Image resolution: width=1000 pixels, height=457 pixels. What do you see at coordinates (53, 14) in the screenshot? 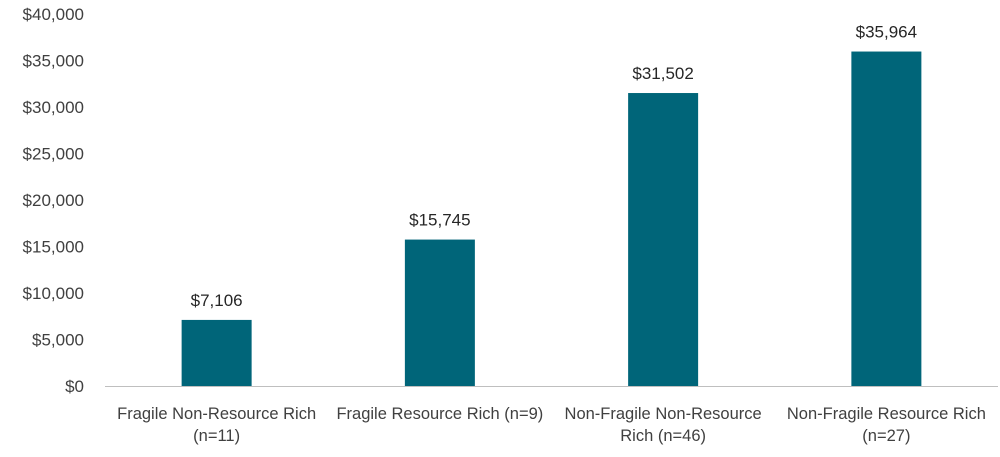
I see `y-tick-label: $40,000` at bounding box center [53, 14].